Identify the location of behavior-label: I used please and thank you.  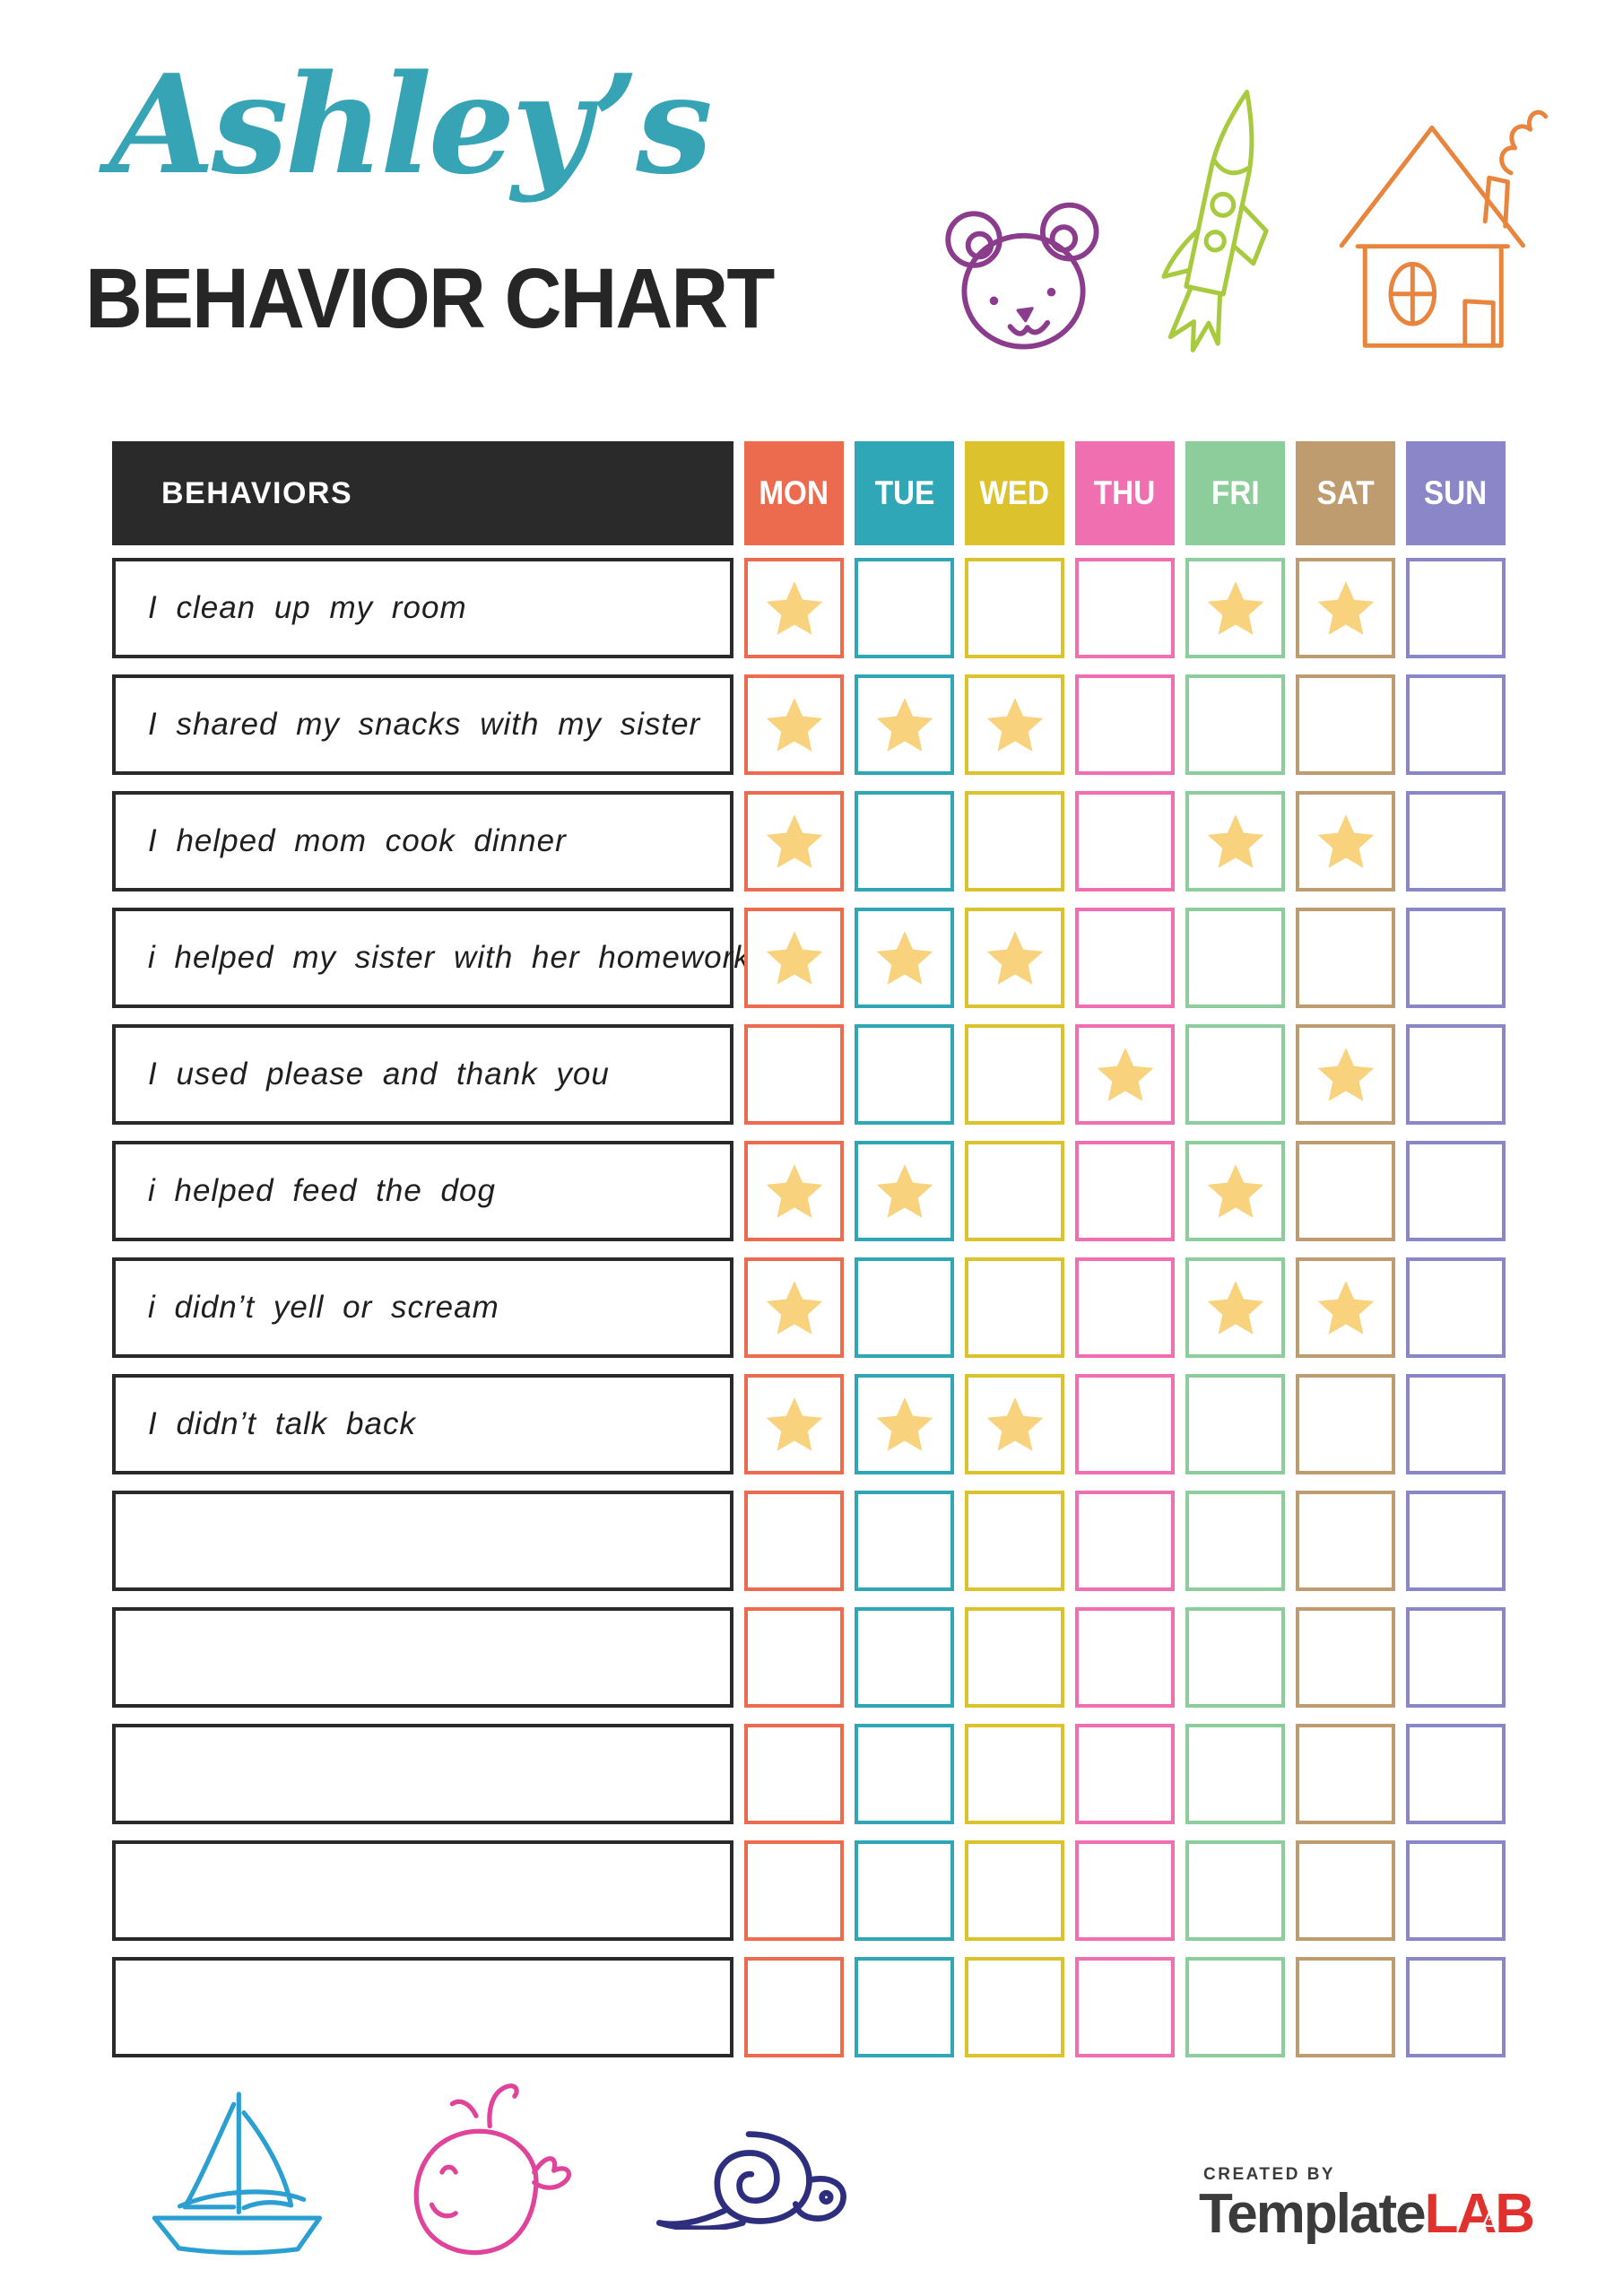
(422, 1074).